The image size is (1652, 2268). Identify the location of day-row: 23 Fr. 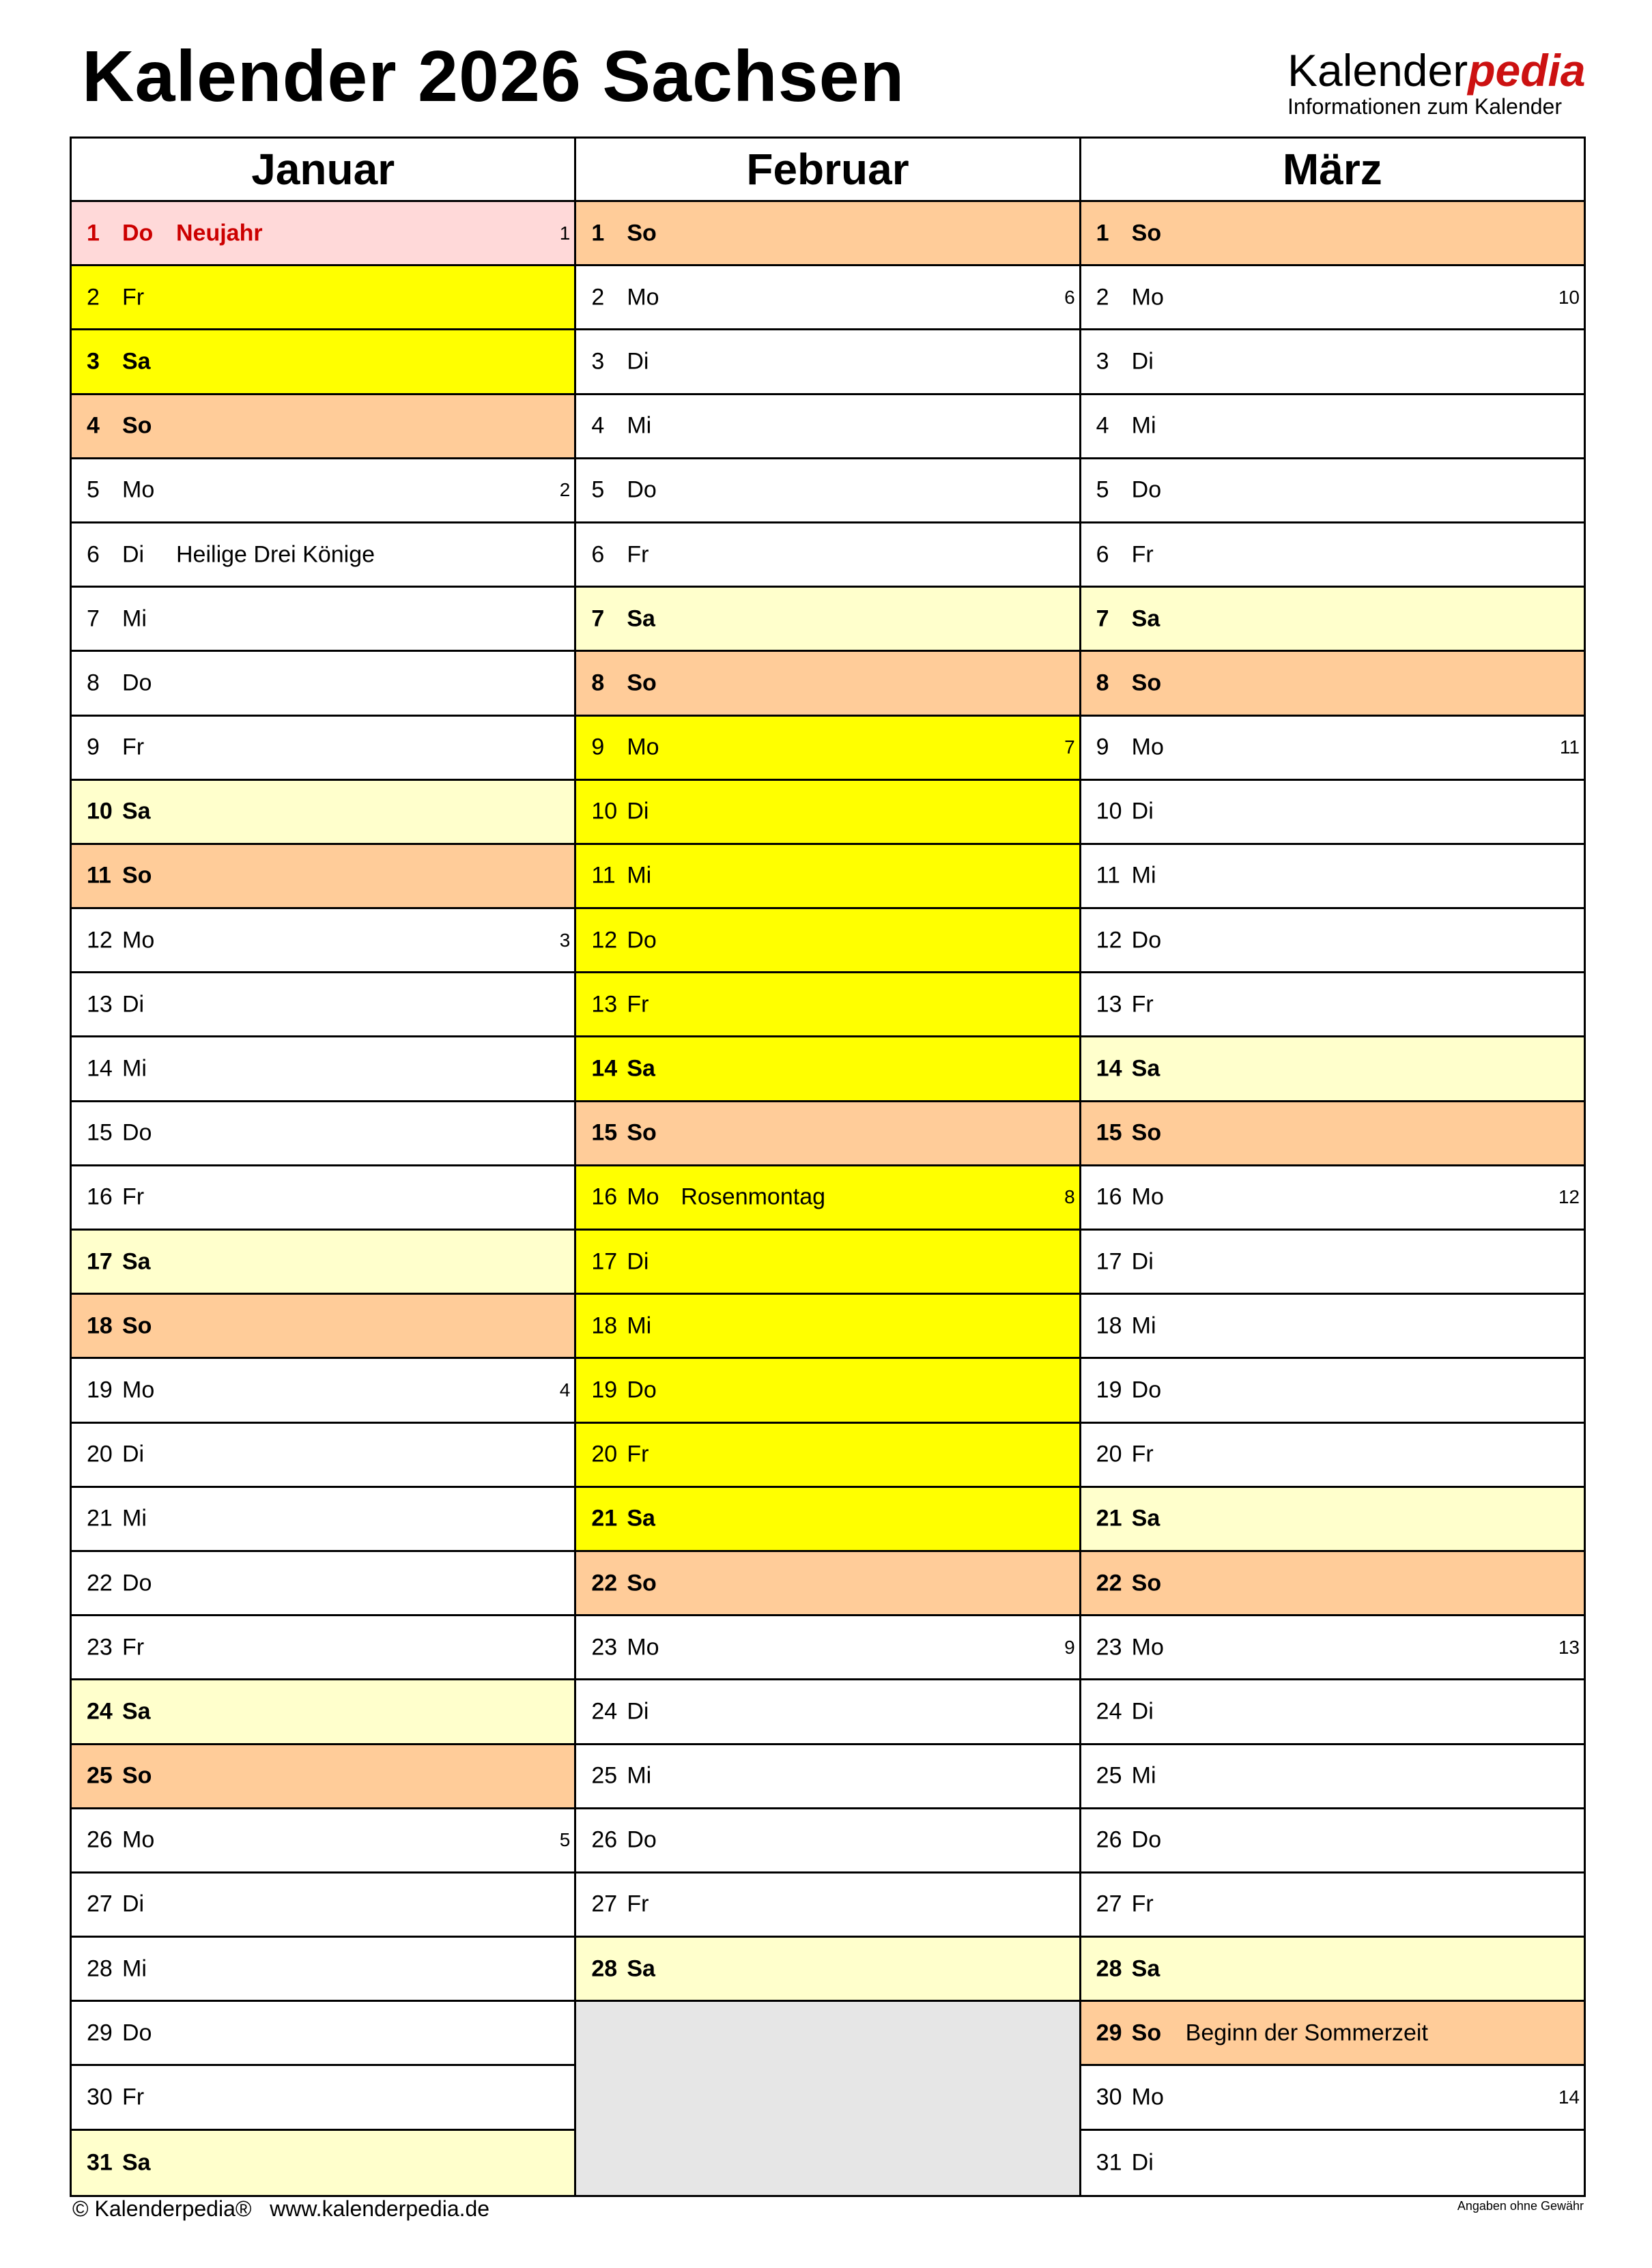
(323, 1648).